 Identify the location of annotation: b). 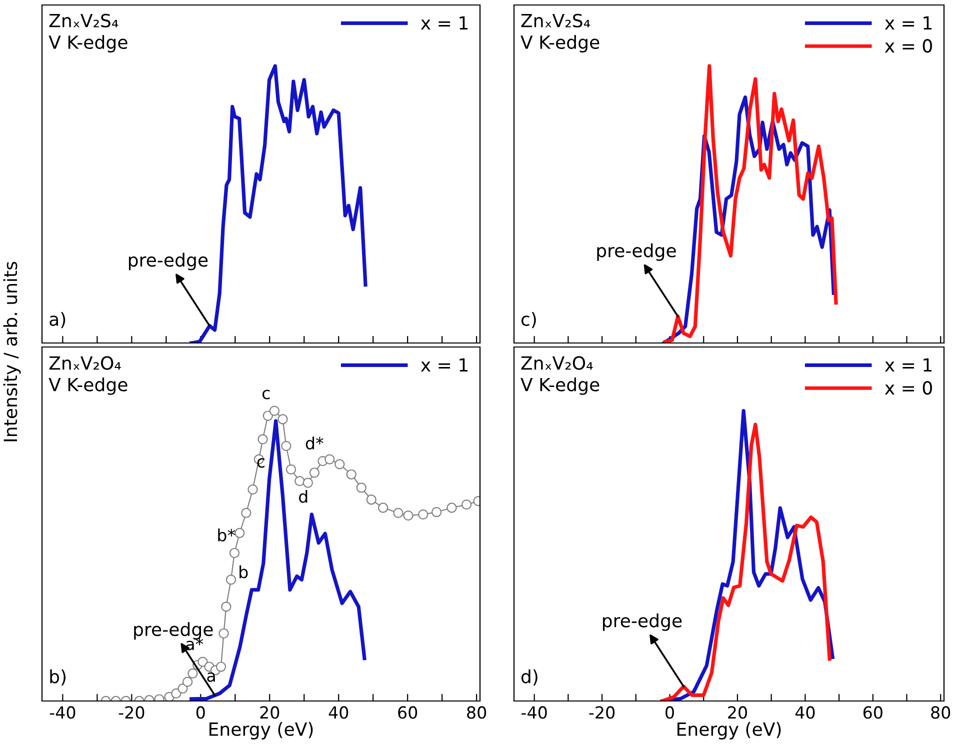
(58, 677).